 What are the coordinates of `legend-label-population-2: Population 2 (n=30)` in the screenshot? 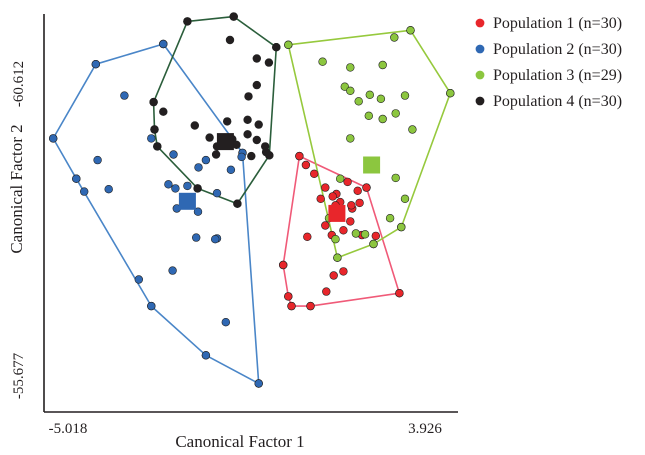 It's located at (557, 49).